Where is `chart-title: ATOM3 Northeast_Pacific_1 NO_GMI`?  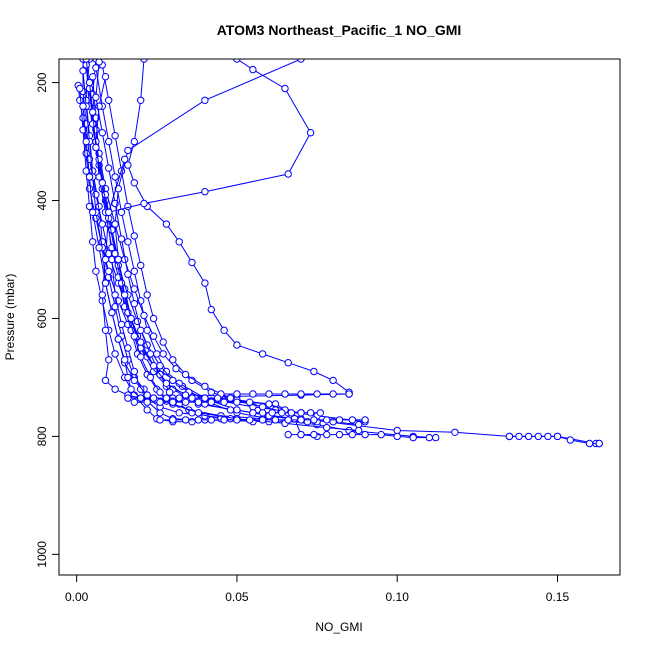 chart-title: ATOM3 Northeast_Pacific_1 NO_GMI is located at coordinates (339, 30).